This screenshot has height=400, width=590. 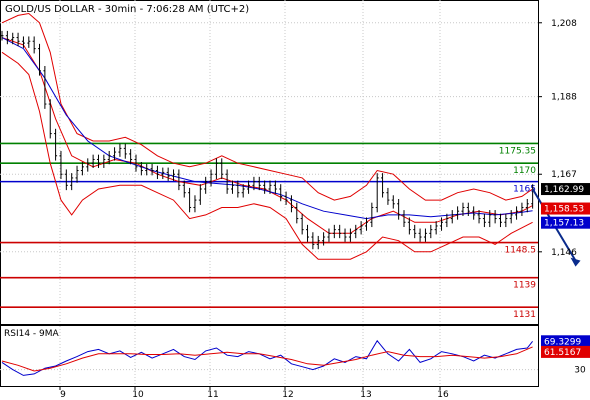 I want to click on rsi-ma-tag-box, so click(x=565, y=351).